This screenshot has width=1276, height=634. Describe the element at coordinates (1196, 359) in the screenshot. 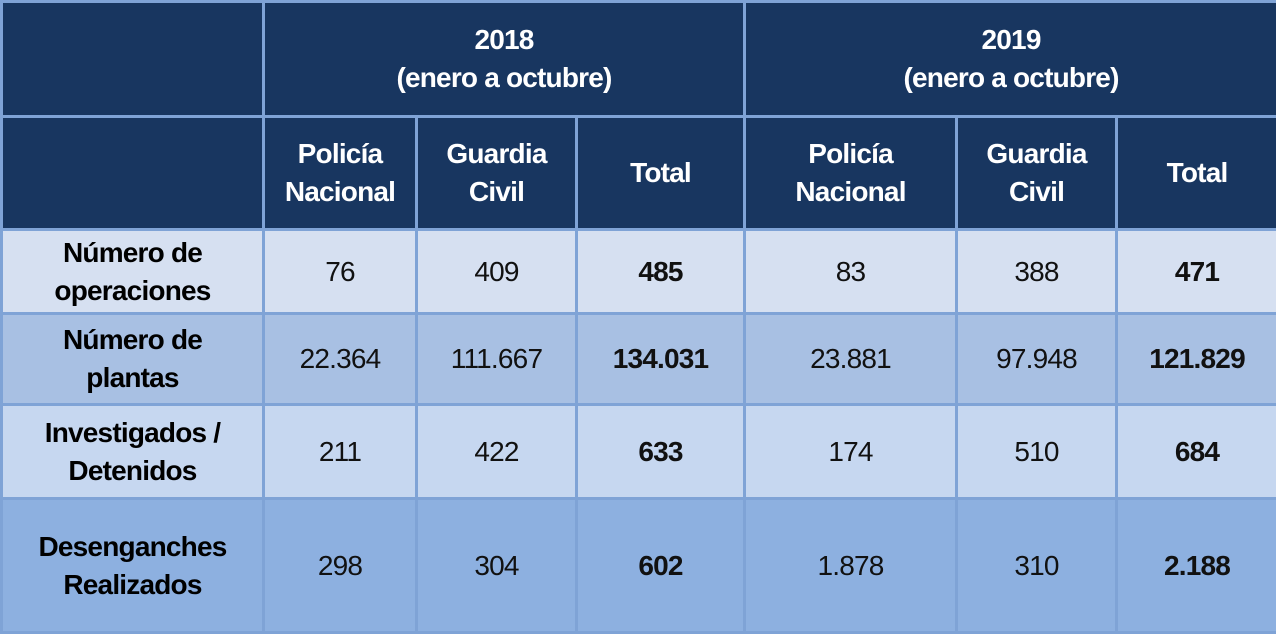

I see `total-cell: 121.829` at that location.